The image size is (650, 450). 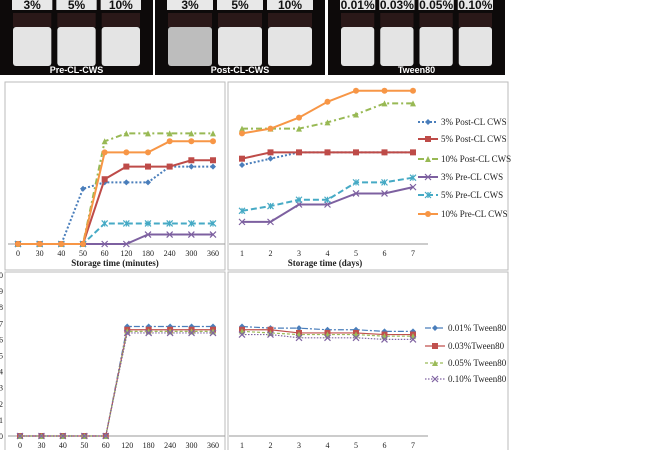 What do you see at coordinates (477, 379) in the screenshot?
I see `legend-label: 0.10% Tween80` at bounding box center [477, 379].